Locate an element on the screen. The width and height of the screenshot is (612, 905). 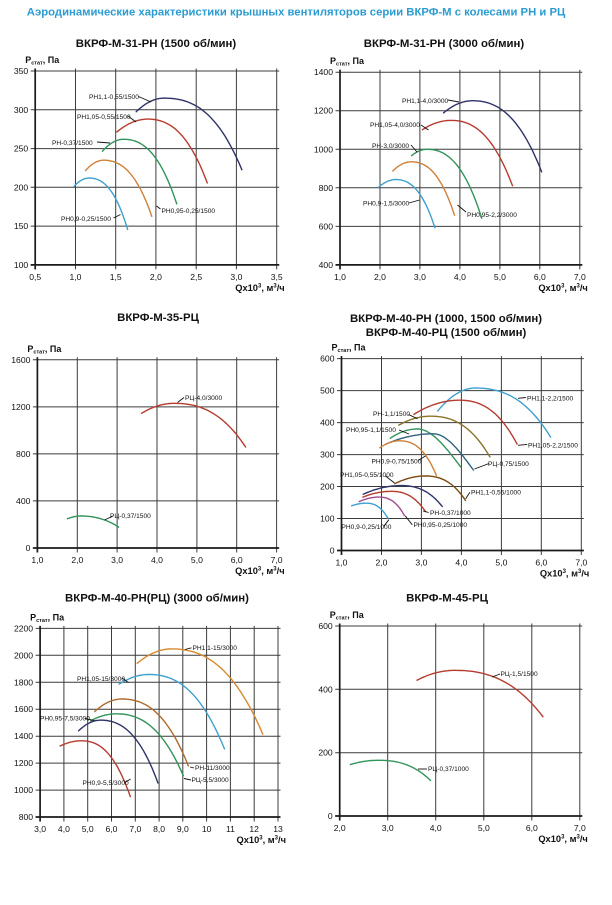
svg-text: ВКРФ-М-35-РЦ is located at coordinates (158, 318).